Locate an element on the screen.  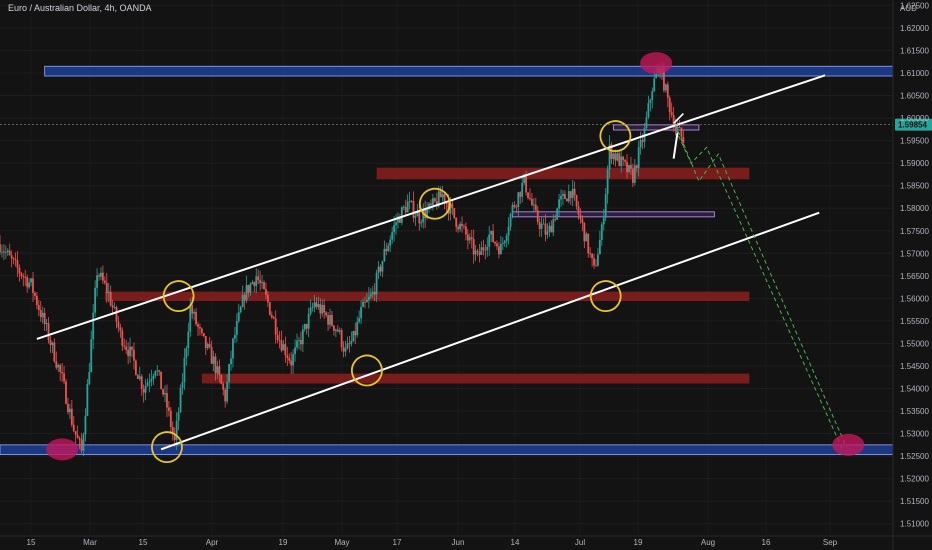
y-tick-label: 1.53000 is located at coordinates (914, 434).